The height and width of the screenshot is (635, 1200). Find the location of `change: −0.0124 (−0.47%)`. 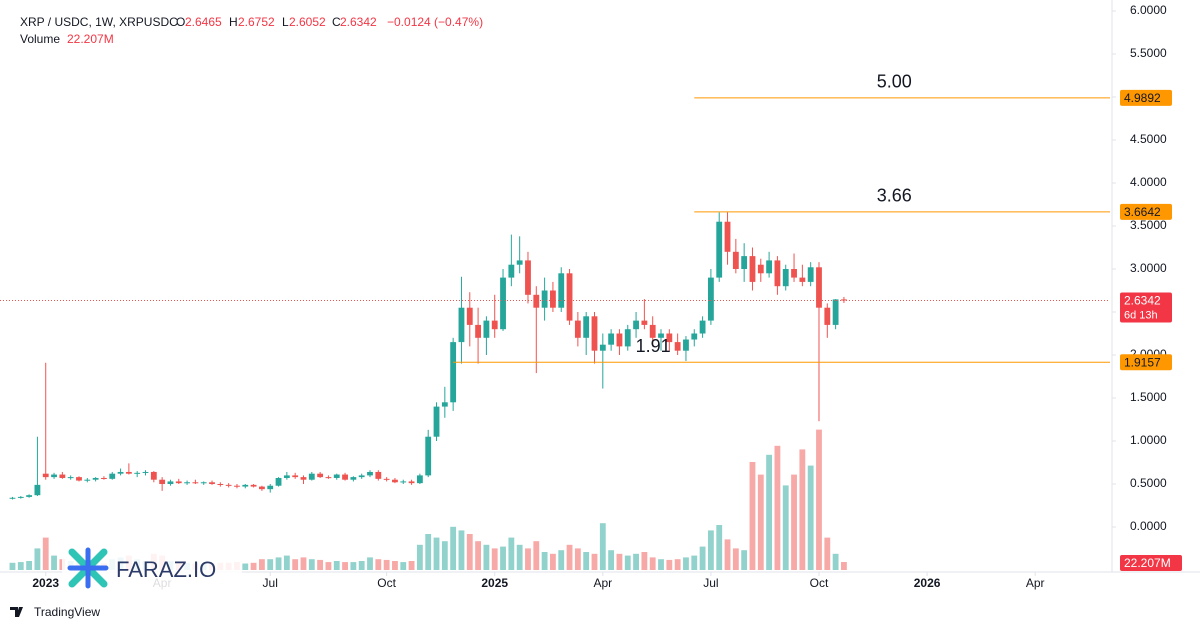

change: −0.0124 (−0.47%) is located at coordinates (435, 22).